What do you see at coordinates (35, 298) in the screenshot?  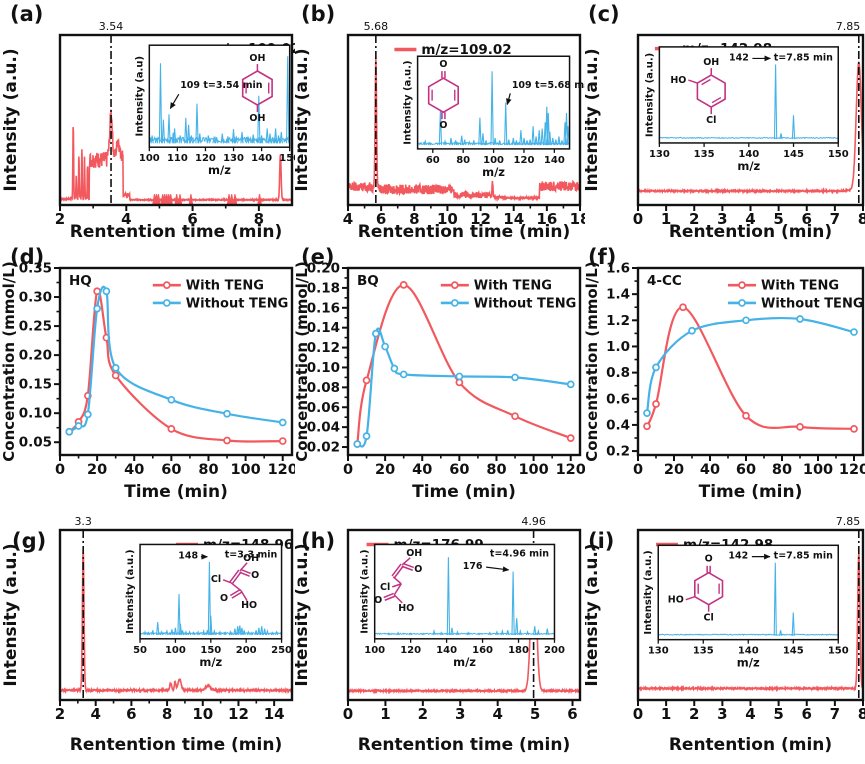 I see `y-tick-label: 0.30` at bounding box center [35, 298].